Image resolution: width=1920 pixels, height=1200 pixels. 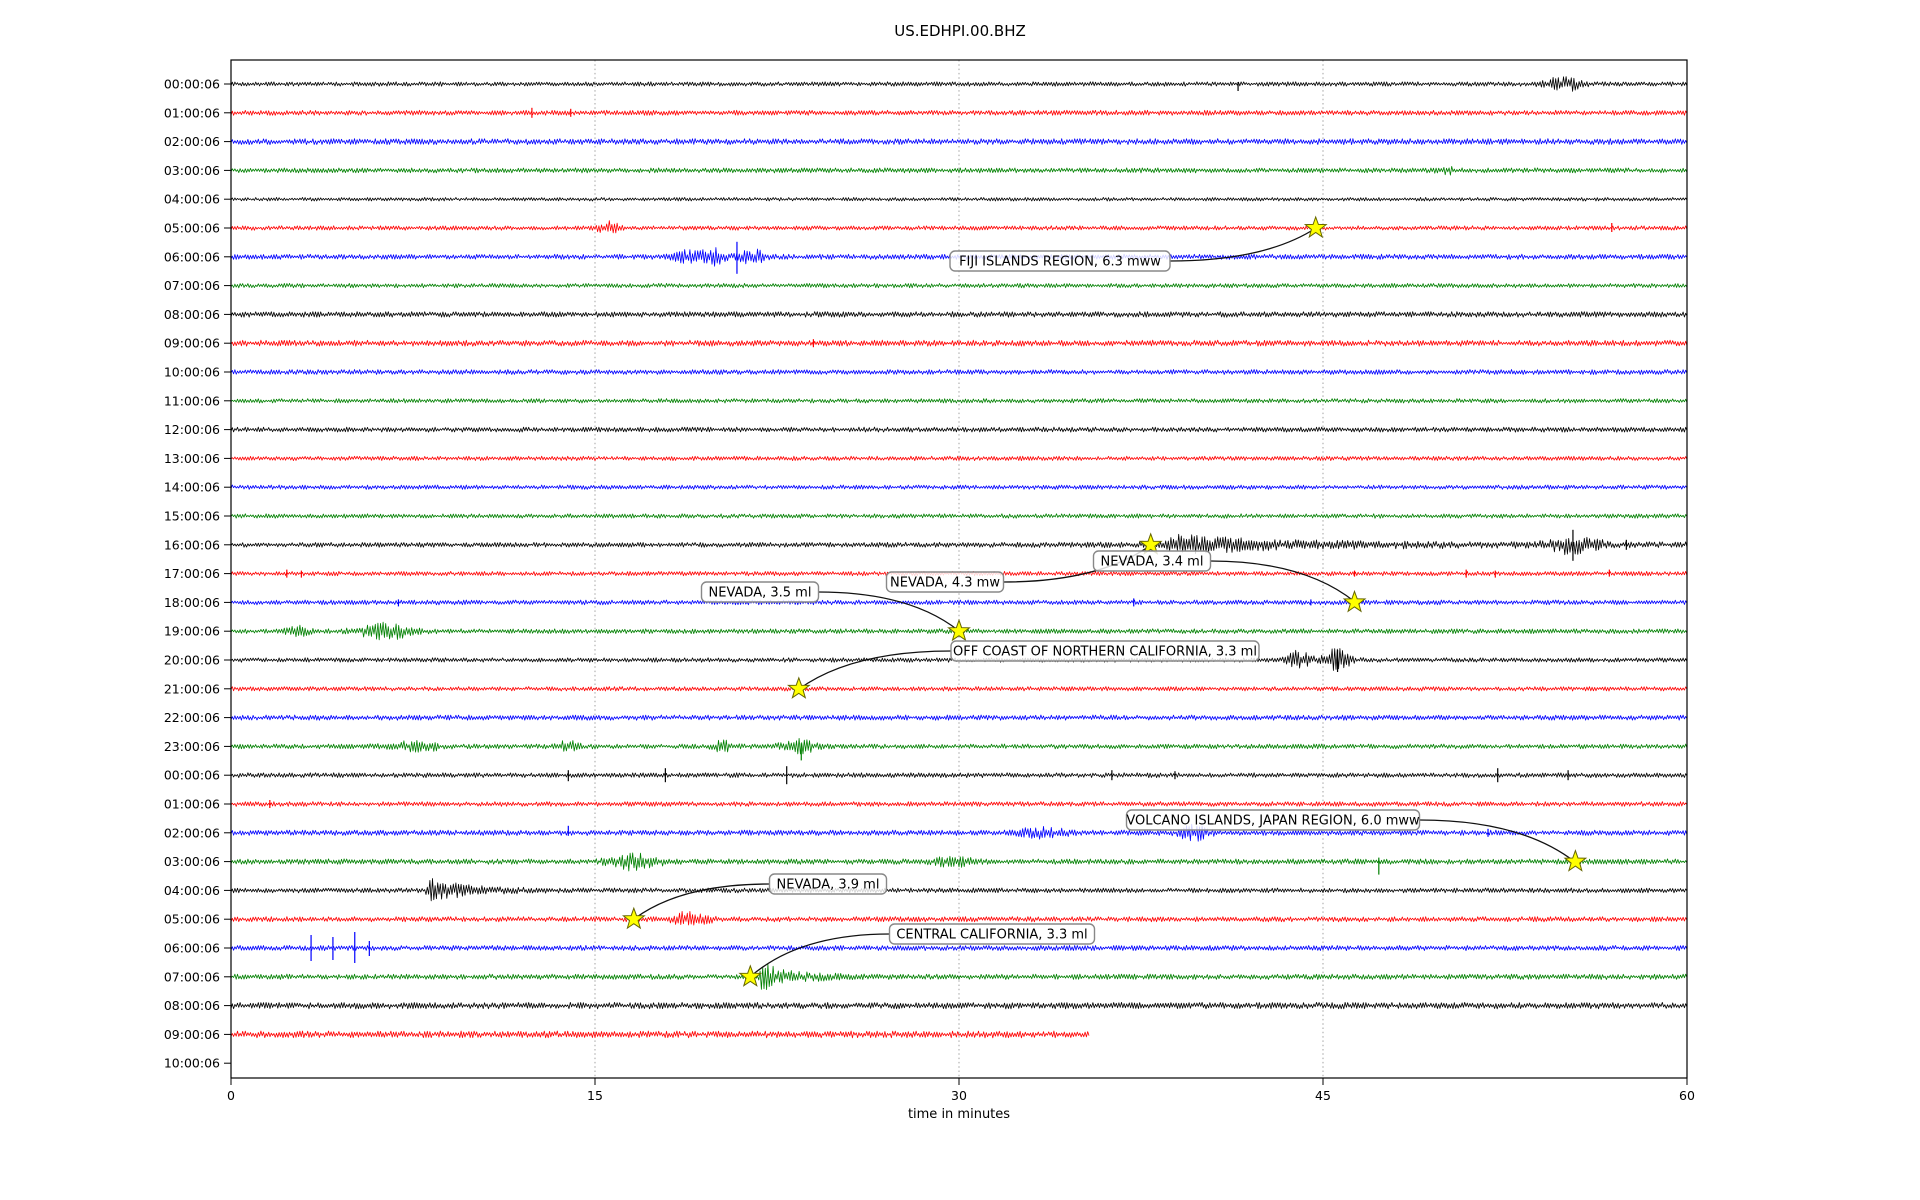 I want to click on row-time-label: 19:00:06, so click(x=192, y=631).